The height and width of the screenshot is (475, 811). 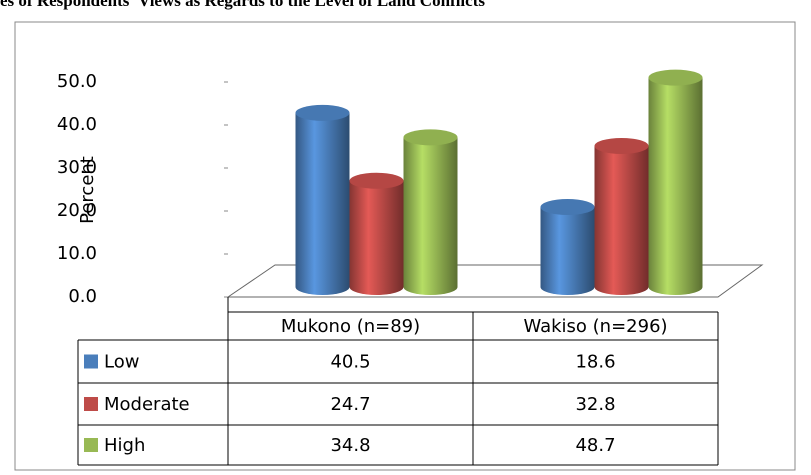 What do you see at coordinates (77, 81) in the screenshot?
I see `y-tick-label: 50.0` at bounding box center [77, 81].